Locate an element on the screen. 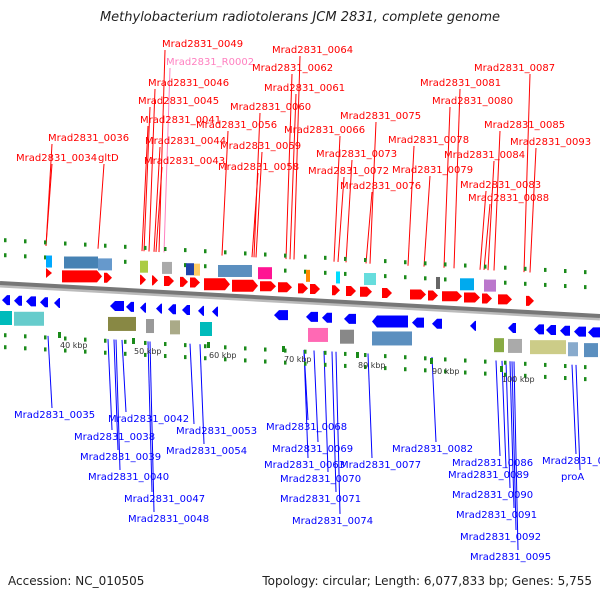  gene-label-top: Mrad2831_0083 is located at coordinates (500, 185).